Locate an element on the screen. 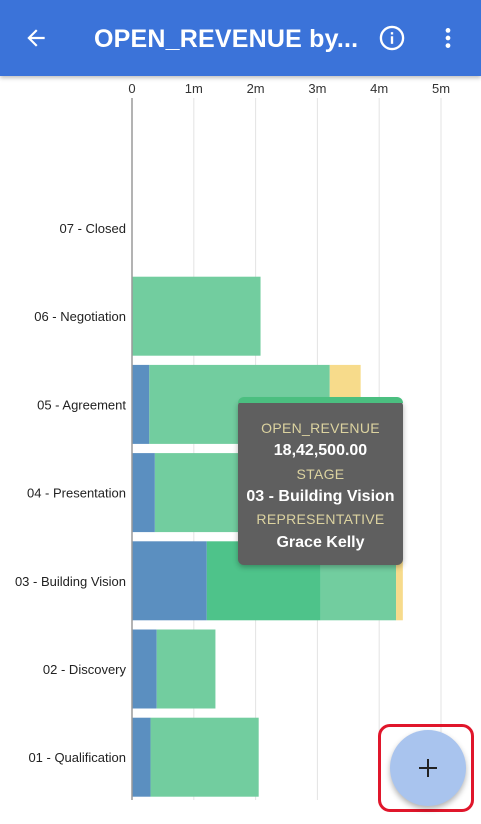 This screenshot has height=824, width=481. x-tick-label: 4m is located at coordinates (379, 88).